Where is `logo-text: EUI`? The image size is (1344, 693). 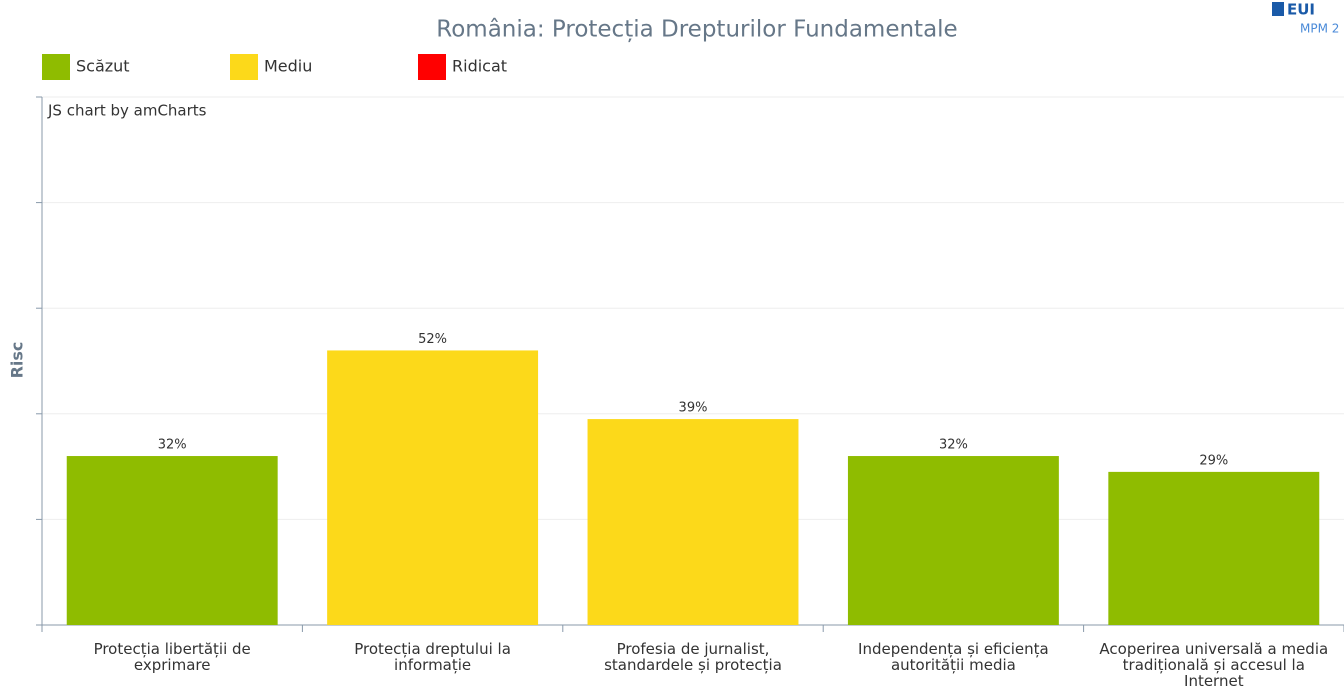
logo-text: EUI is located at coordinates (1301, 10).